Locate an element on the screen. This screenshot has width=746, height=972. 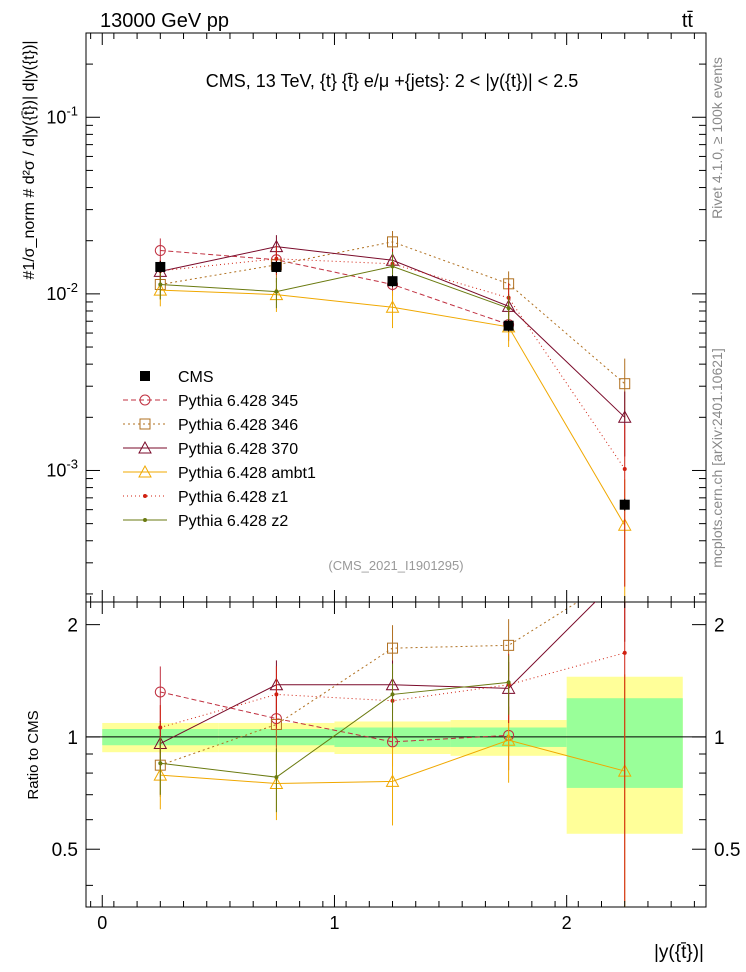
y-axis-label: #1/σ_norm # d²σ / d|y({t̄})| d|y({t})| is located at coordinates (29, 159).